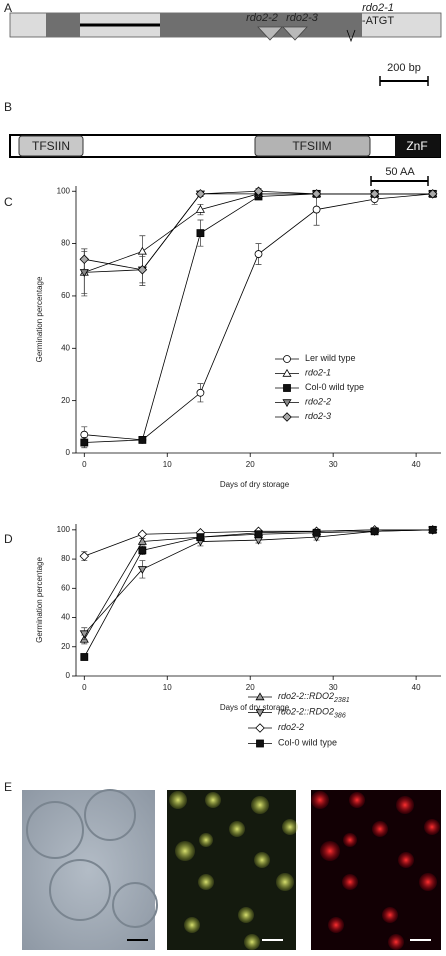 This screenshot has width=446, height=956. What do you see at coordinates (8, 202) in the screenshot?
I see `panel-letter: C` at bounding box center [8, 202].